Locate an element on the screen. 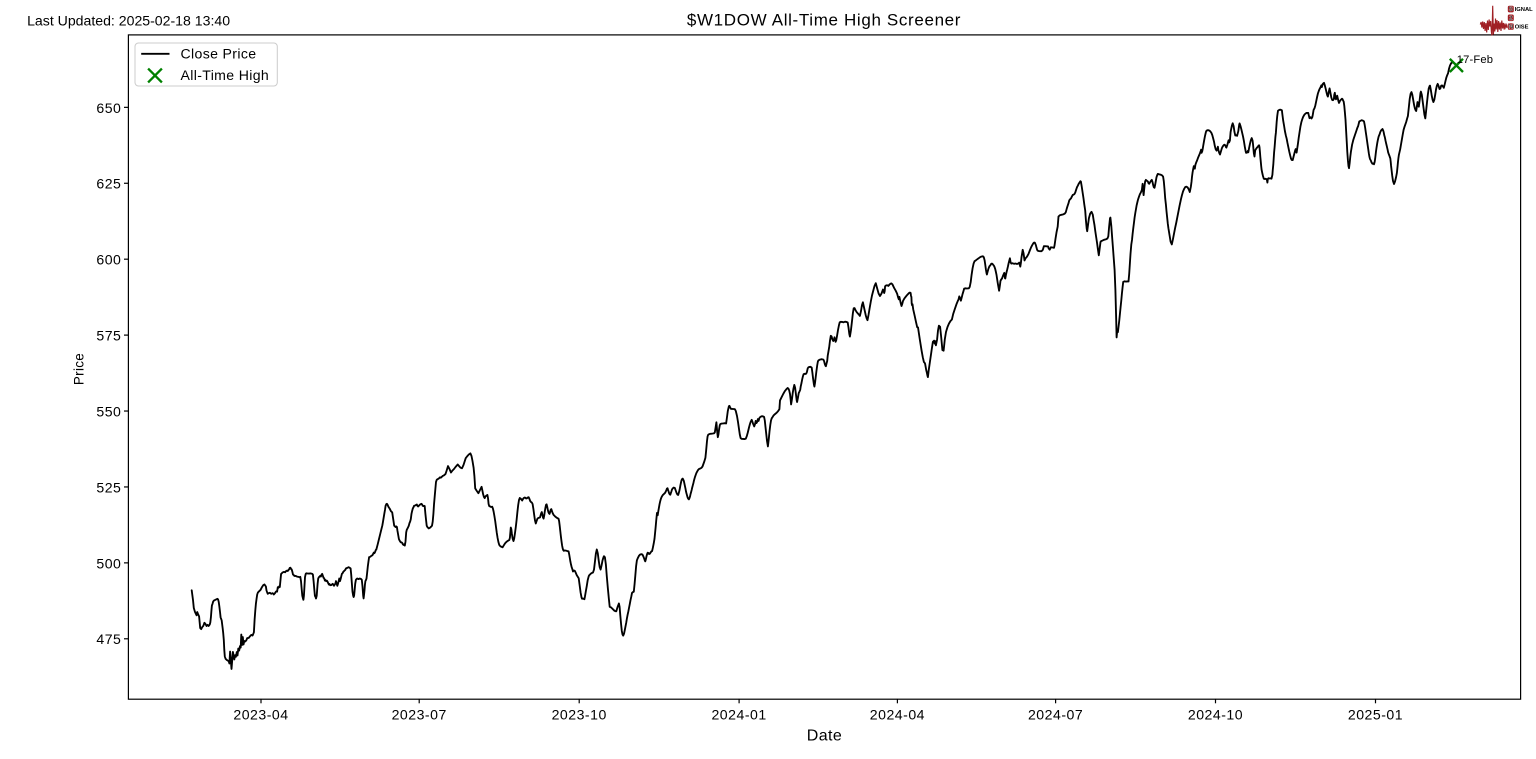 This screenshot has height=759, width=1536. svg-text: $W1DOW All-Time High Screener is located at coordinates (824, 19).